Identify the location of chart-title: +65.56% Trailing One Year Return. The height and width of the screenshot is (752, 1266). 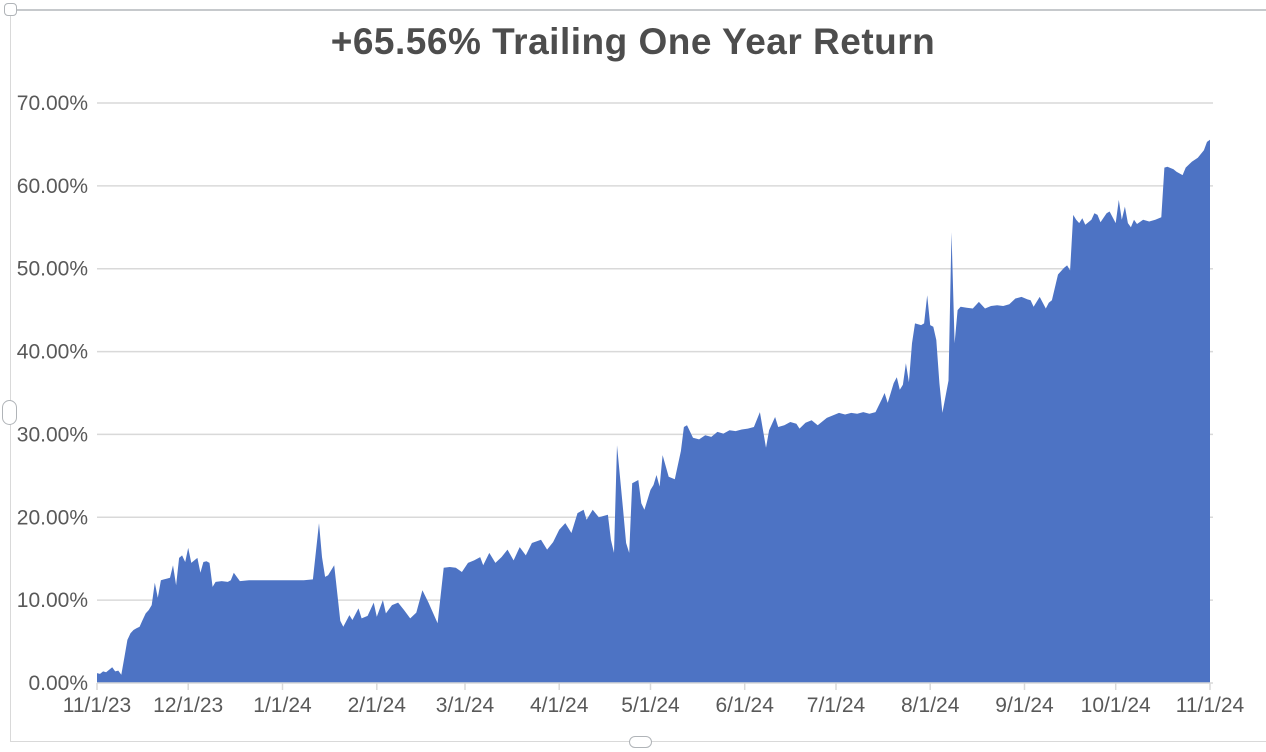
(633, 41).